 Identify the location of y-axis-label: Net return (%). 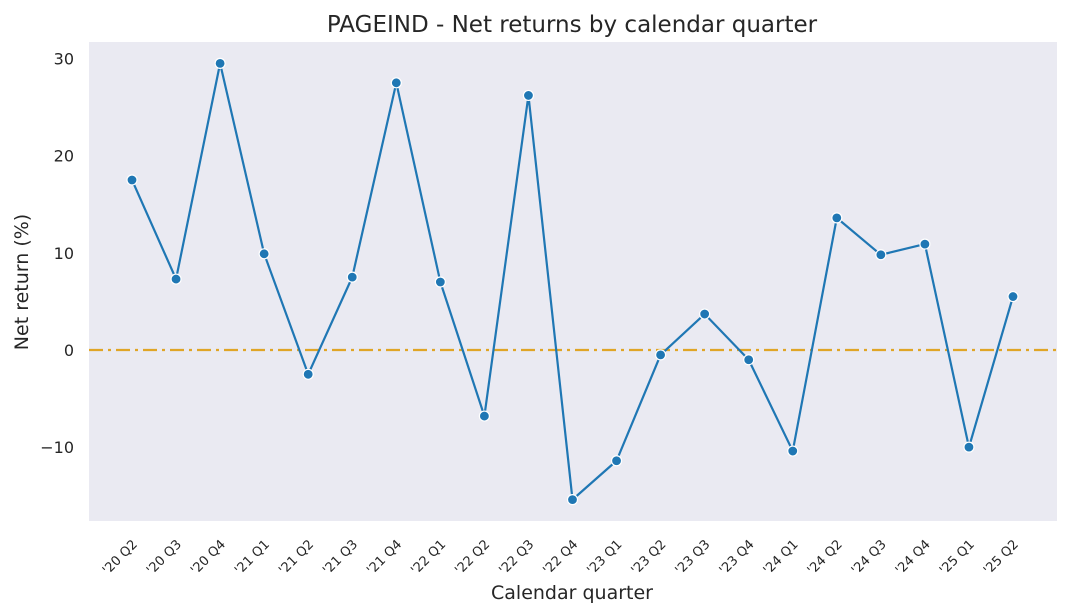
(22, 282).